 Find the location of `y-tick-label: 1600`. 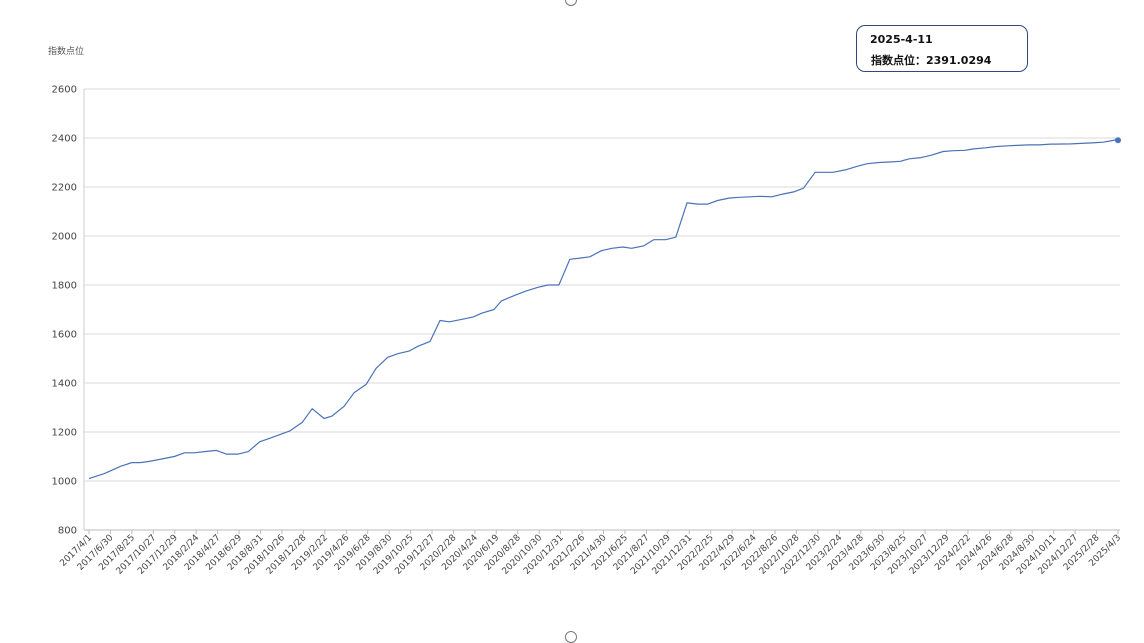

y-tick-label: 1600 is located at coordinates (64, 335).